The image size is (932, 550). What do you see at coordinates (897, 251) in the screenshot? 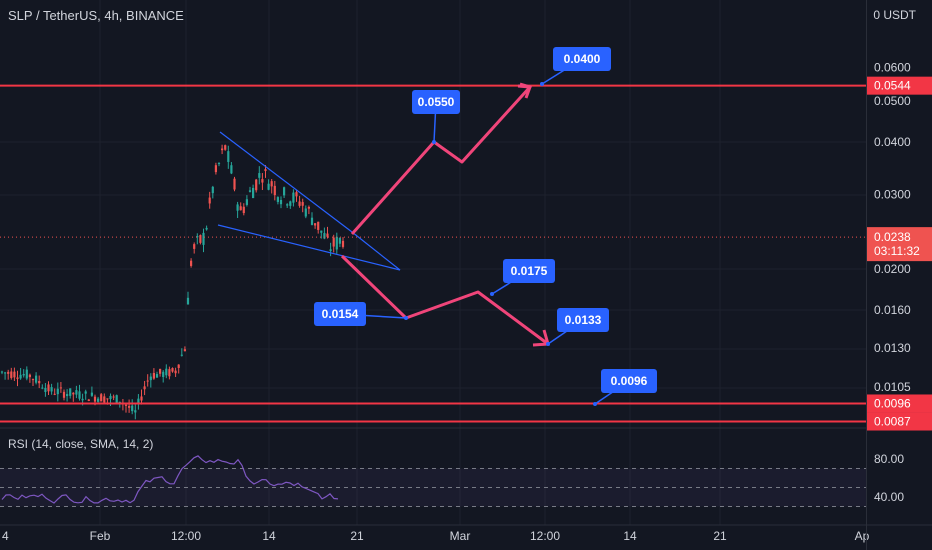
I see `countdown-label: 03:11:32` at bounding box center [897, 251].